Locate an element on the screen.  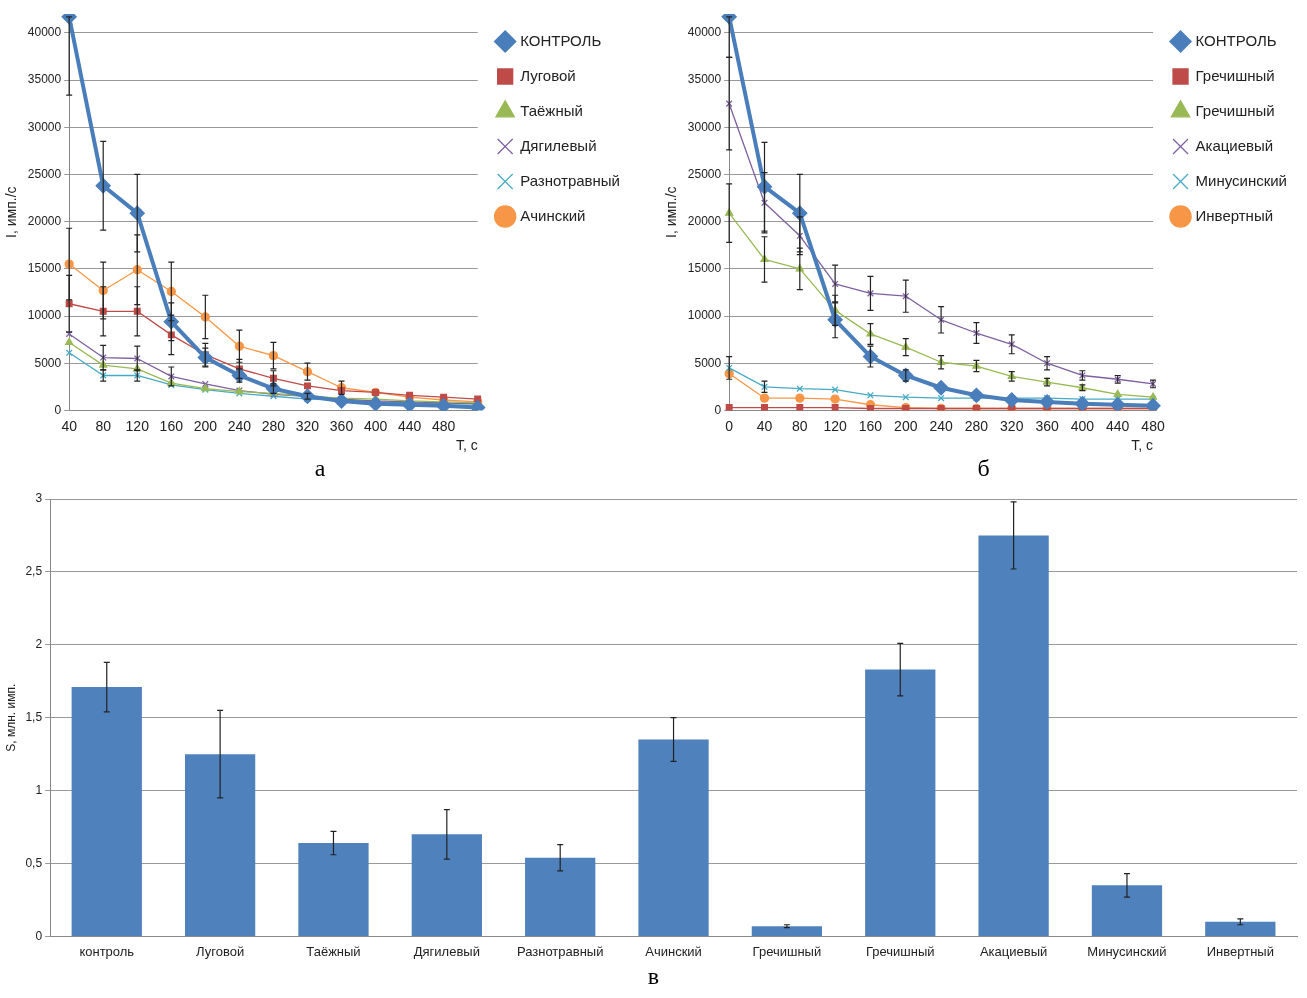
y-tick-label: 0,5 is located at coordinates (34, 862).